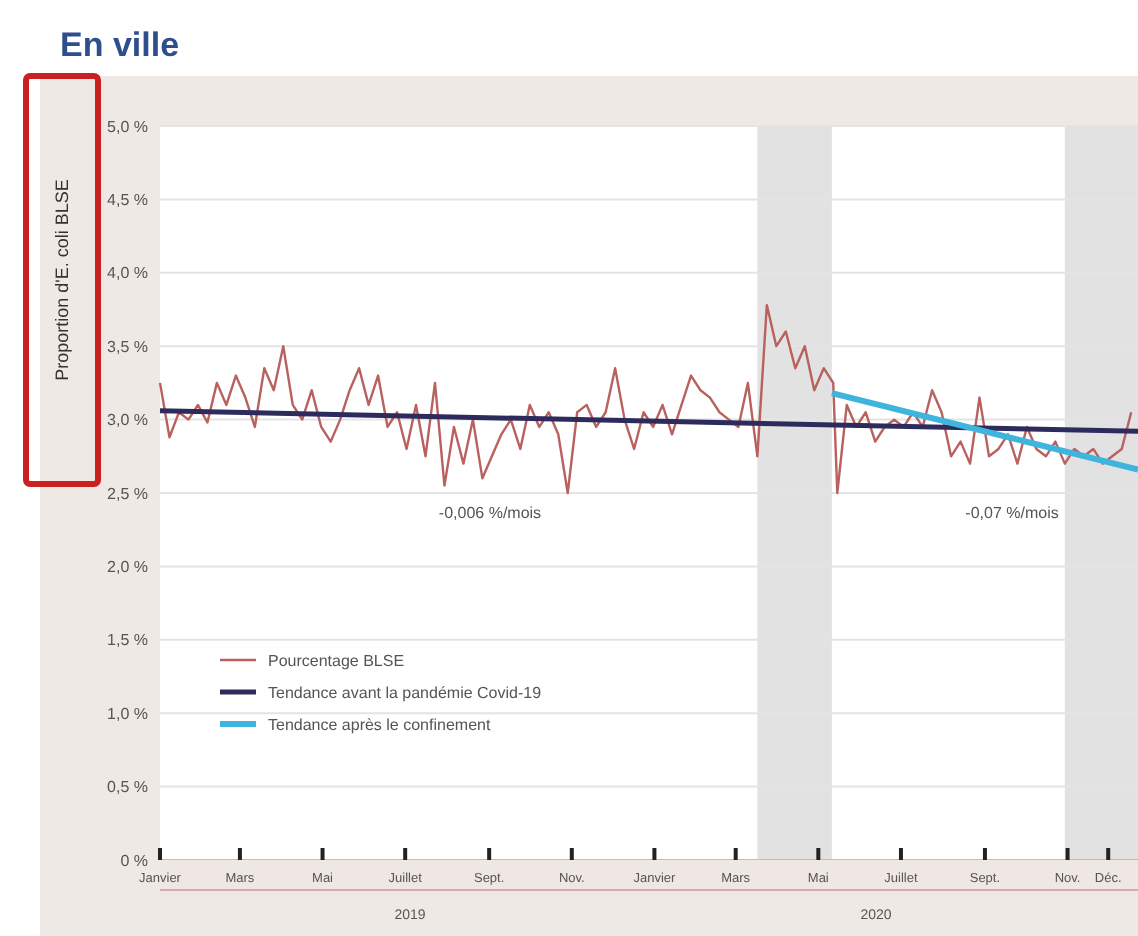  Describe the element at coordinates (62, 280) in the screenshot. I see `y-axis-title: Proportion d'E. coli BLSE` at that location.